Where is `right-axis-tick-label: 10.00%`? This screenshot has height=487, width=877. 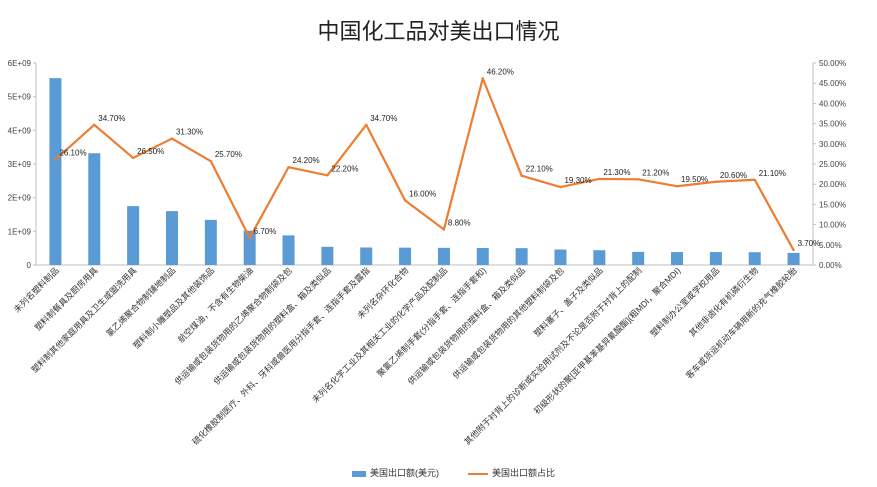
right-axis-tick-label: 10.00% is located at coordinates (832, 225).